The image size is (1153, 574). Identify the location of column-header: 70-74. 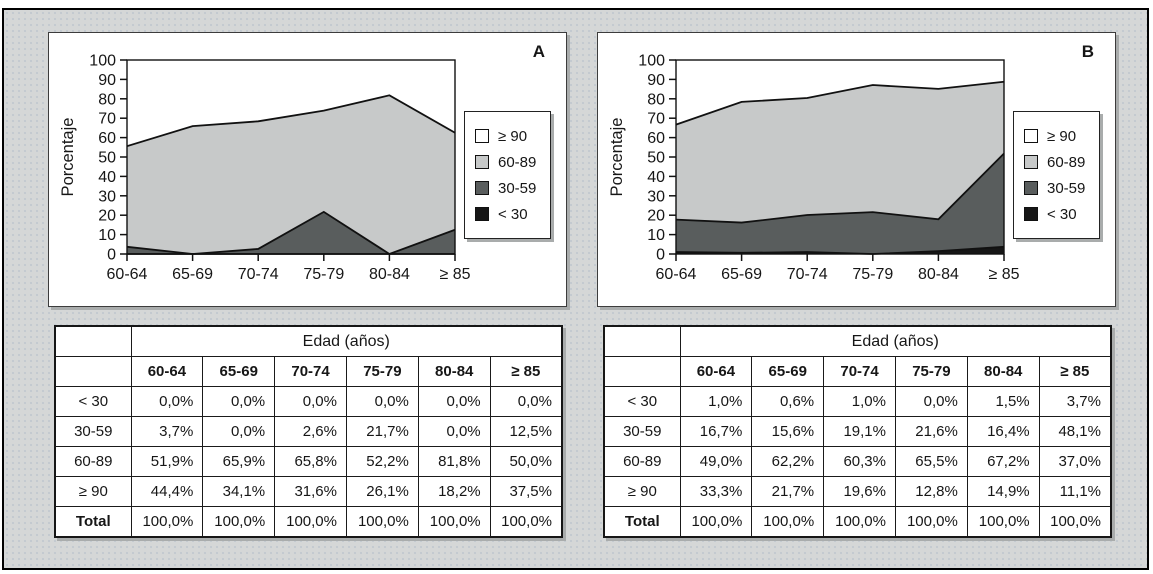
(859, 371).